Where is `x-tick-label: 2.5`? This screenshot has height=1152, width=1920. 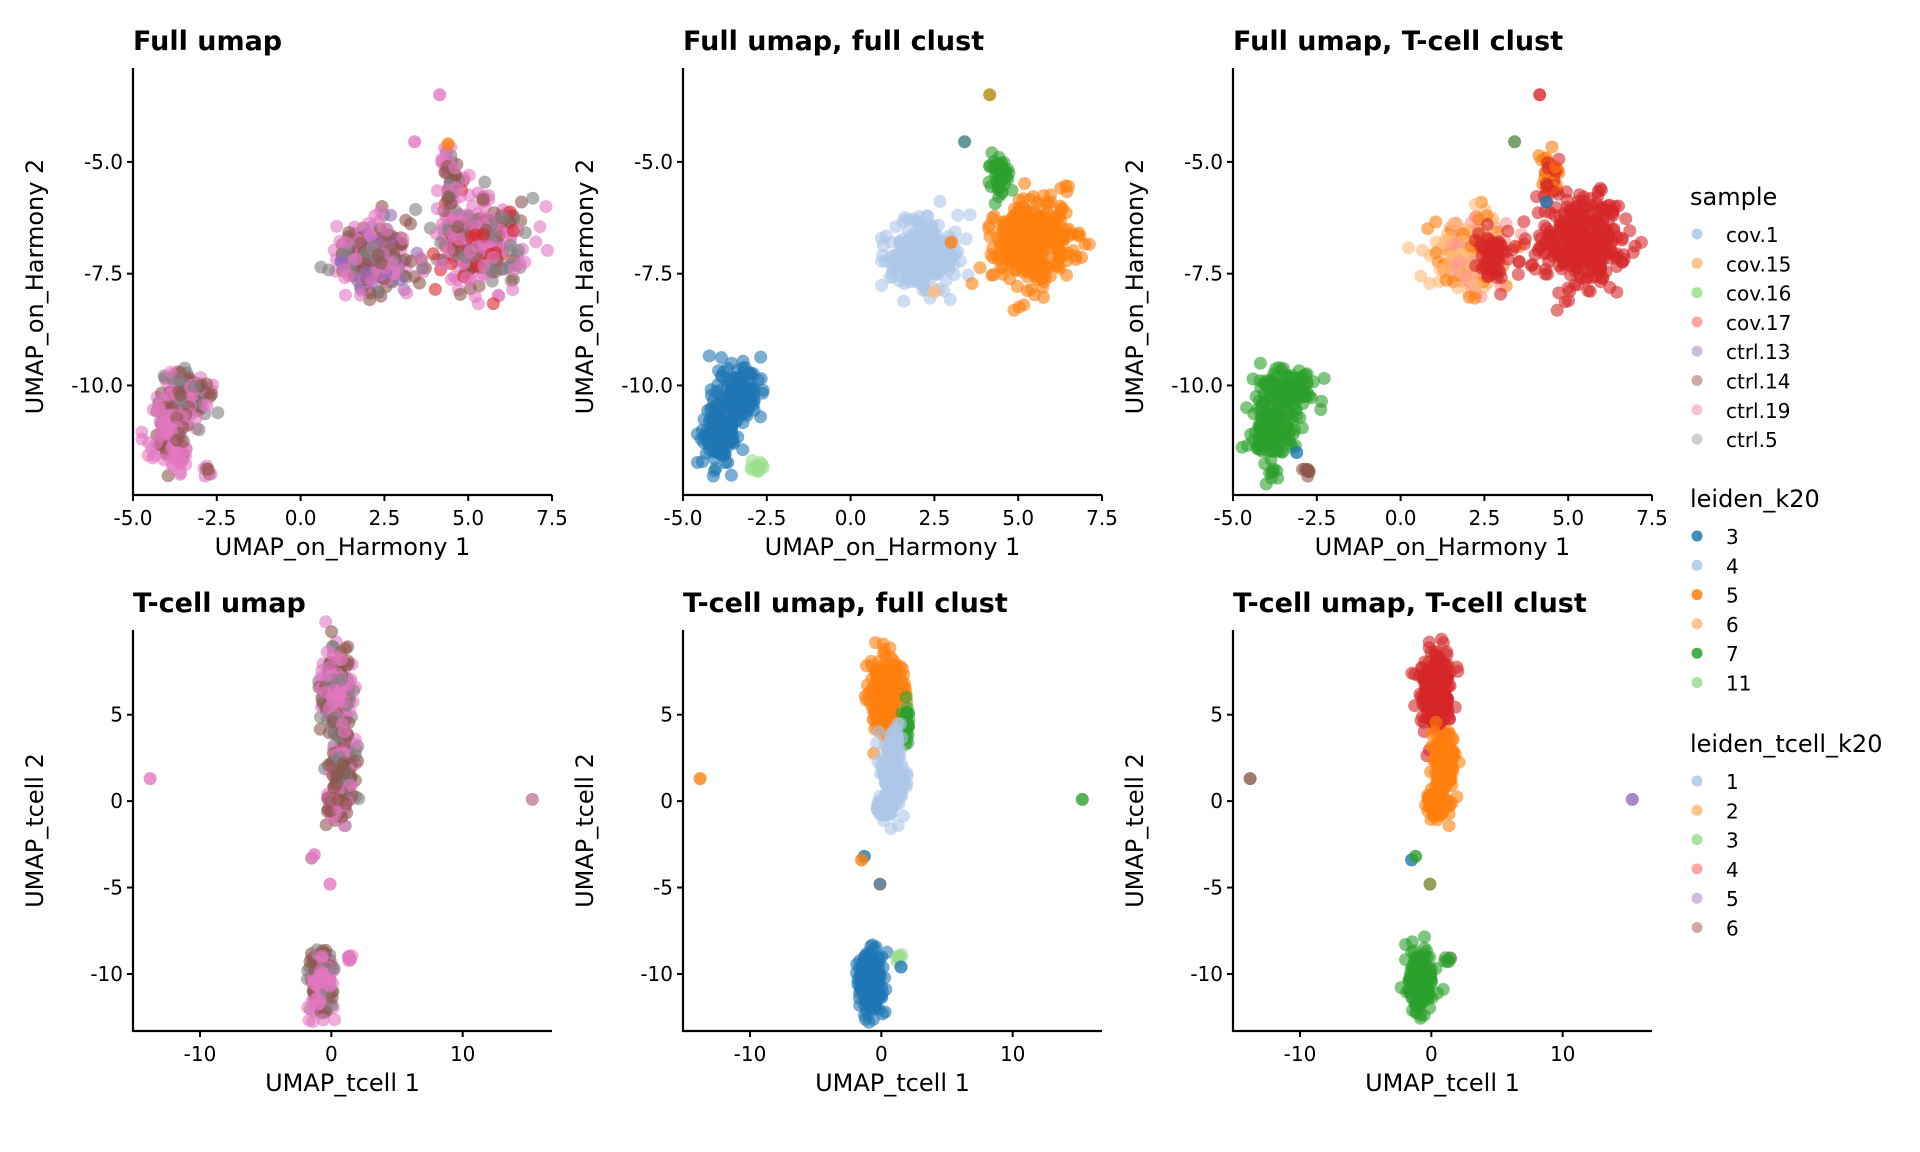 x-tick-label: 2.5 is located at coordinates (1484, 518).